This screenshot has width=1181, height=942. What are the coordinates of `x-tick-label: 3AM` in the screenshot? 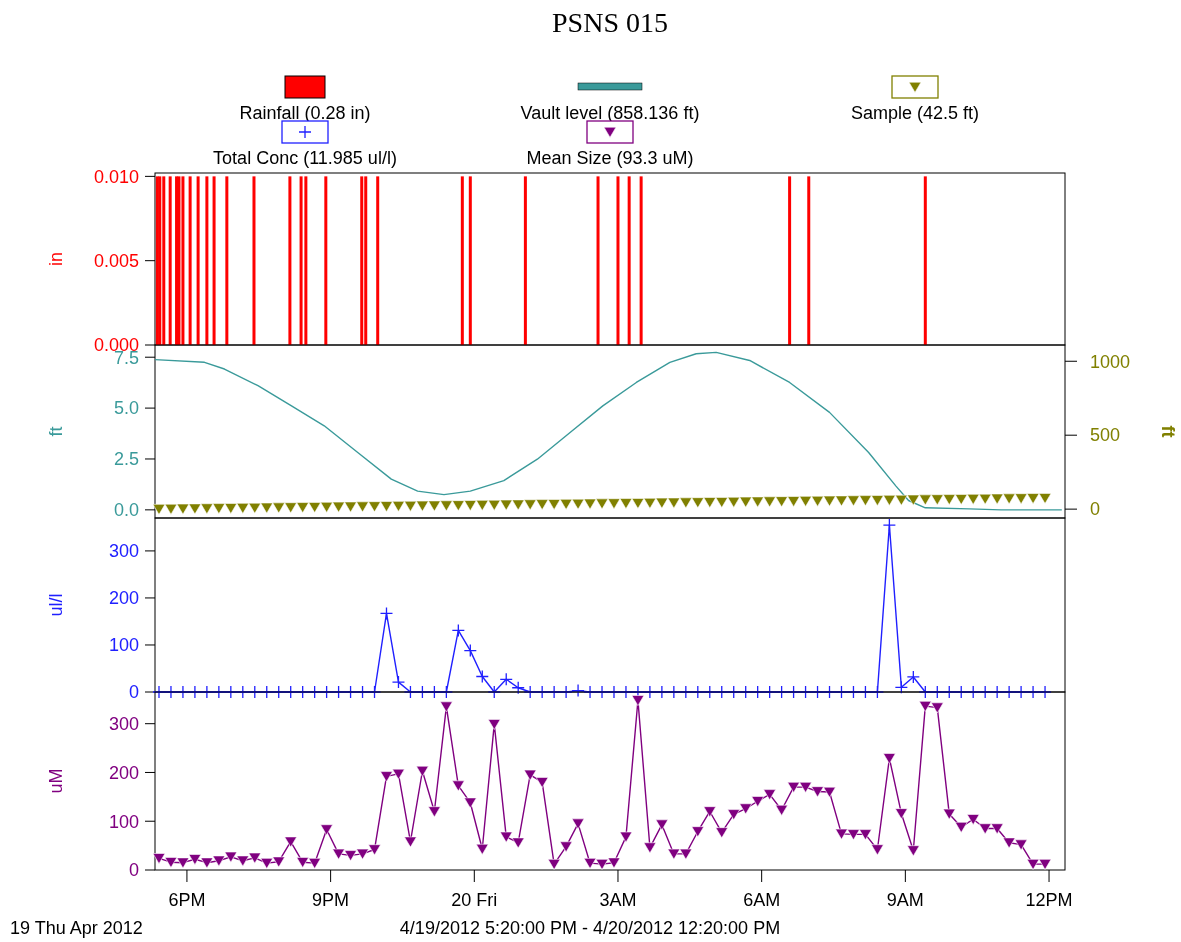 It's located at (618, 900).